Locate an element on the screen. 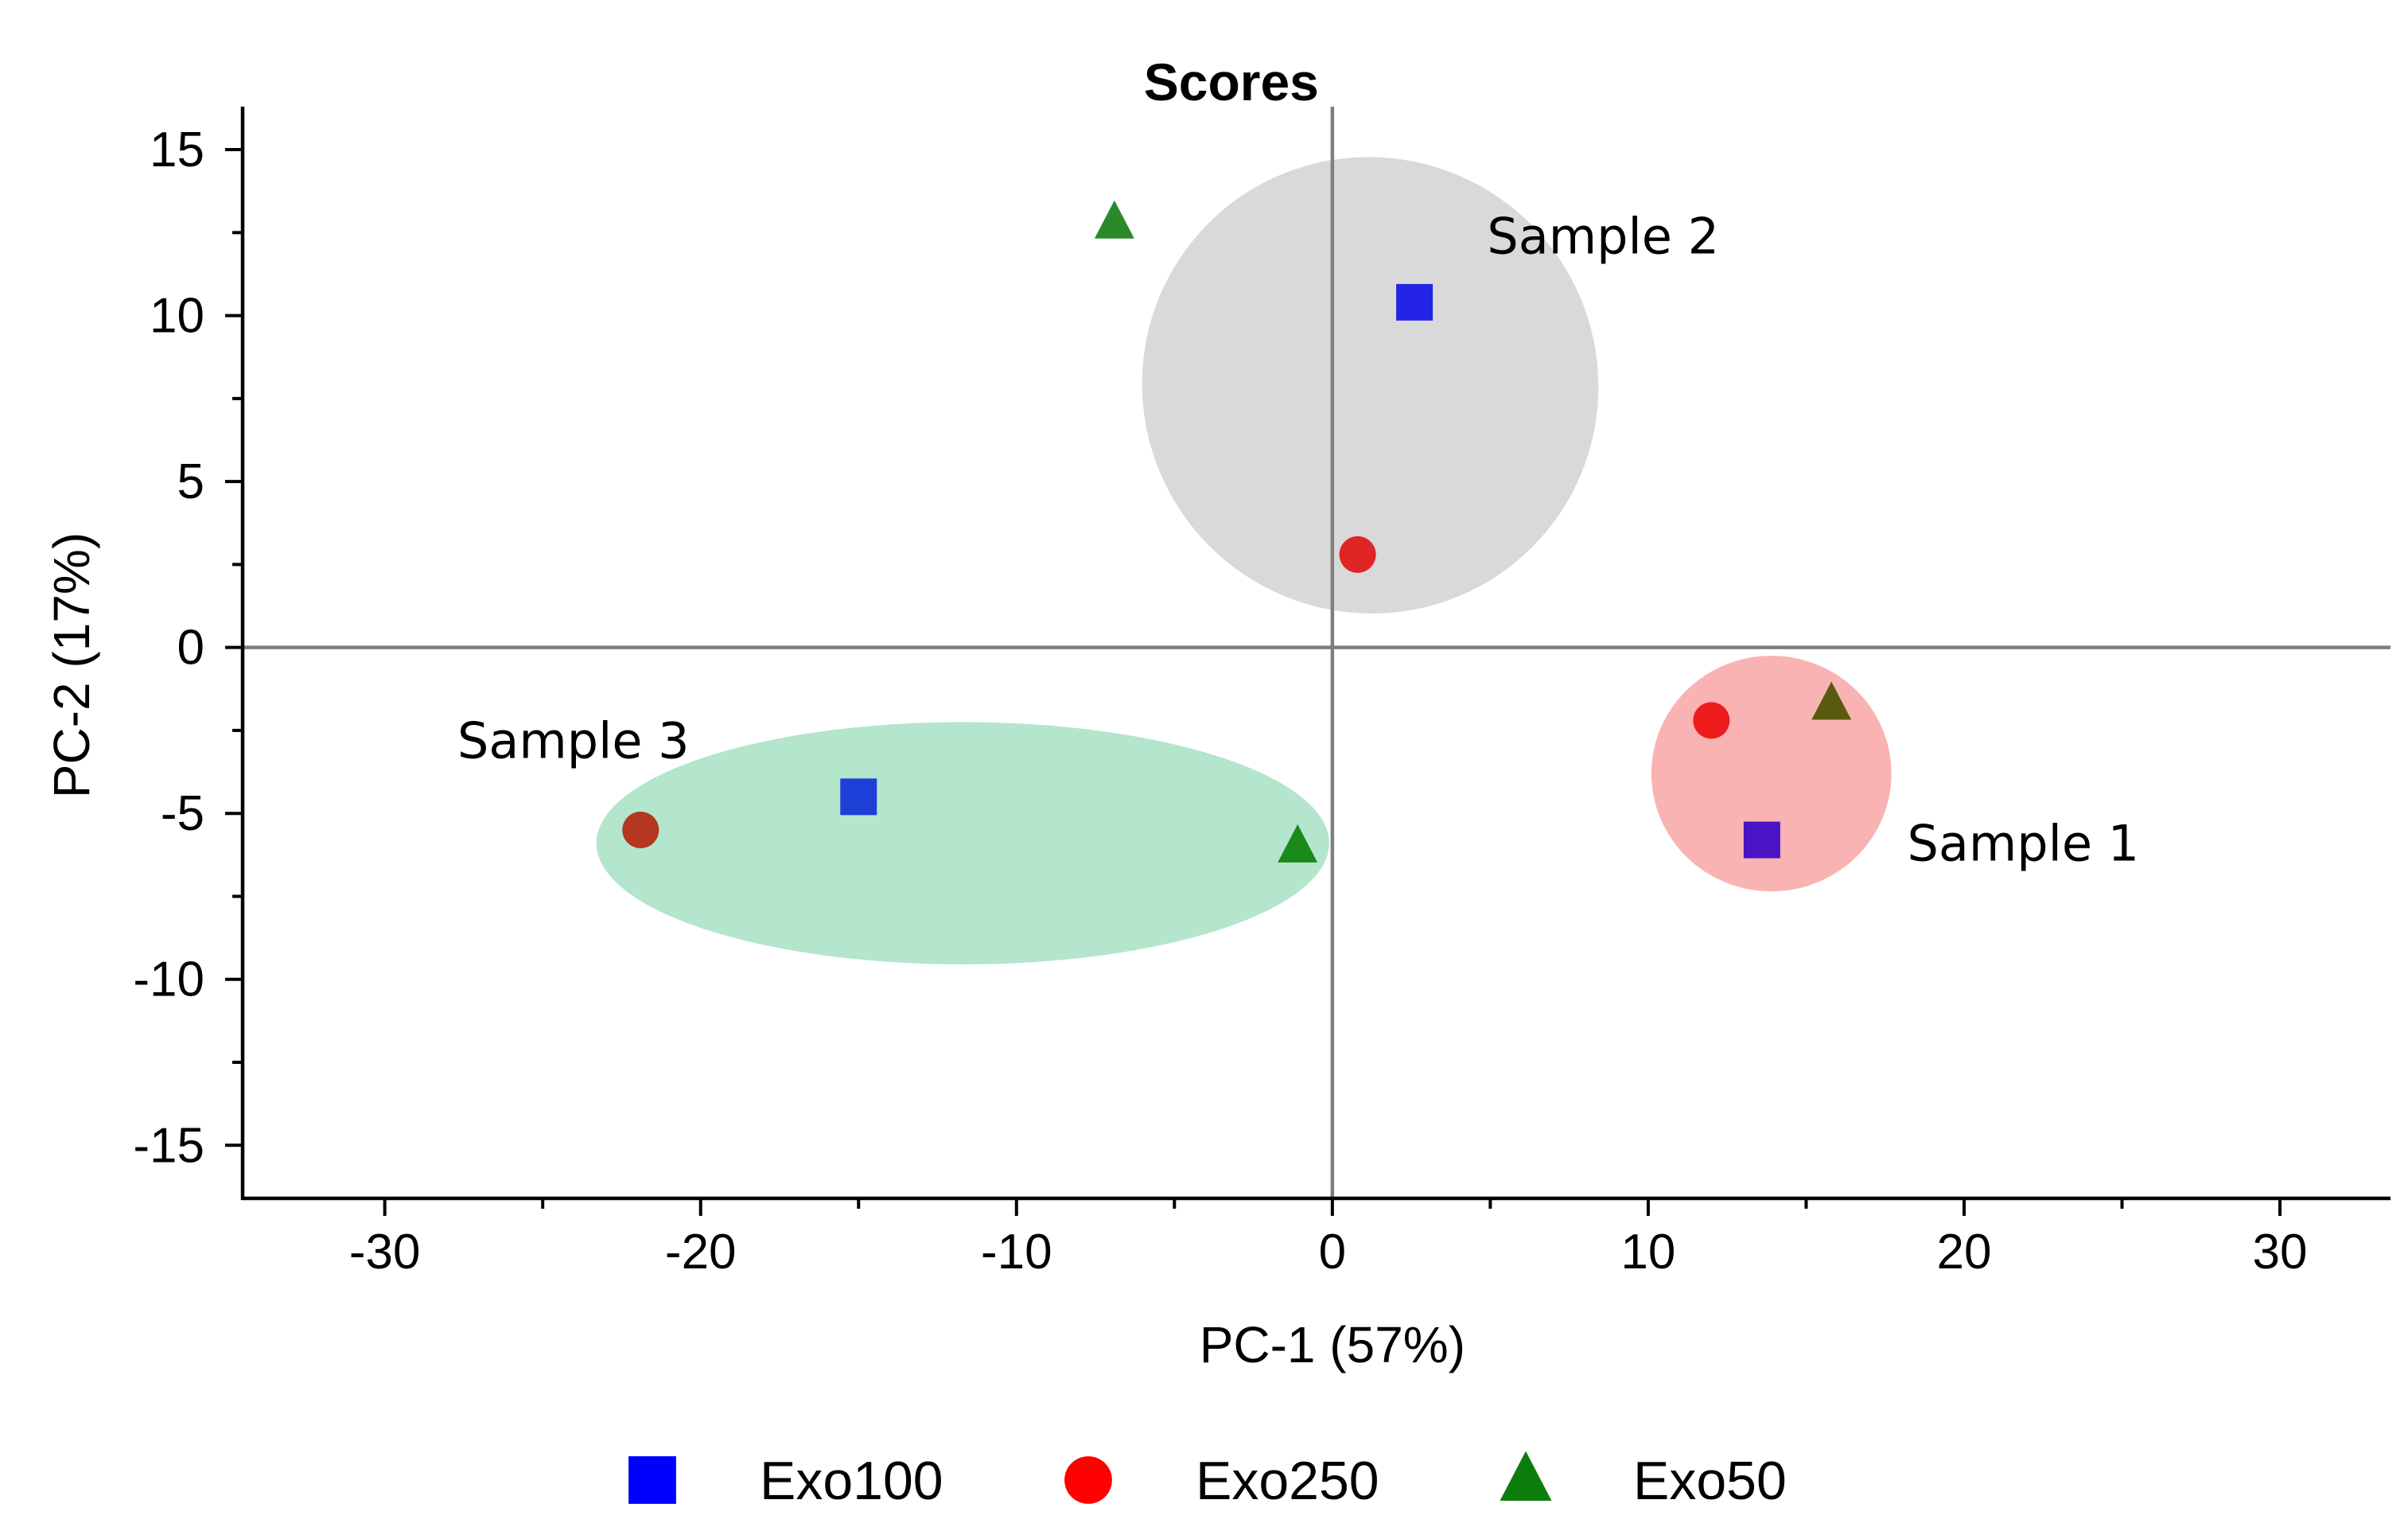  legend-circle-icon is located at coordinates (1088, 1480).